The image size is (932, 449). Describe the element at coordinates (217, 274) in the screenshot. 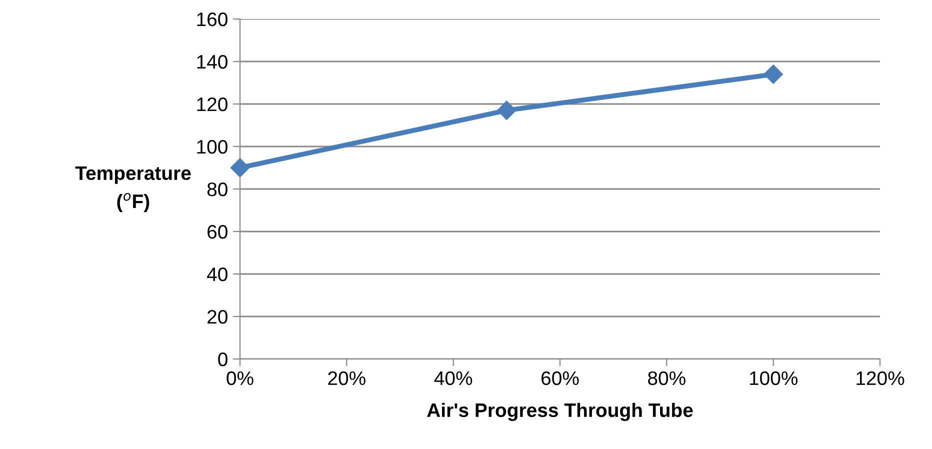

I see `y-tick-label: 40` at that location.